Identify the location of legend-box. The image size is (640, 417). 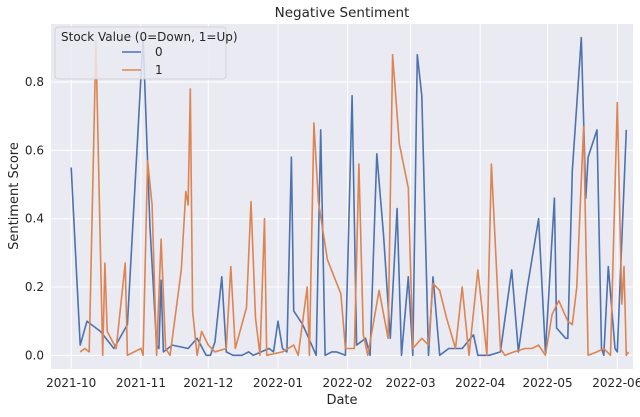
(140, 53).